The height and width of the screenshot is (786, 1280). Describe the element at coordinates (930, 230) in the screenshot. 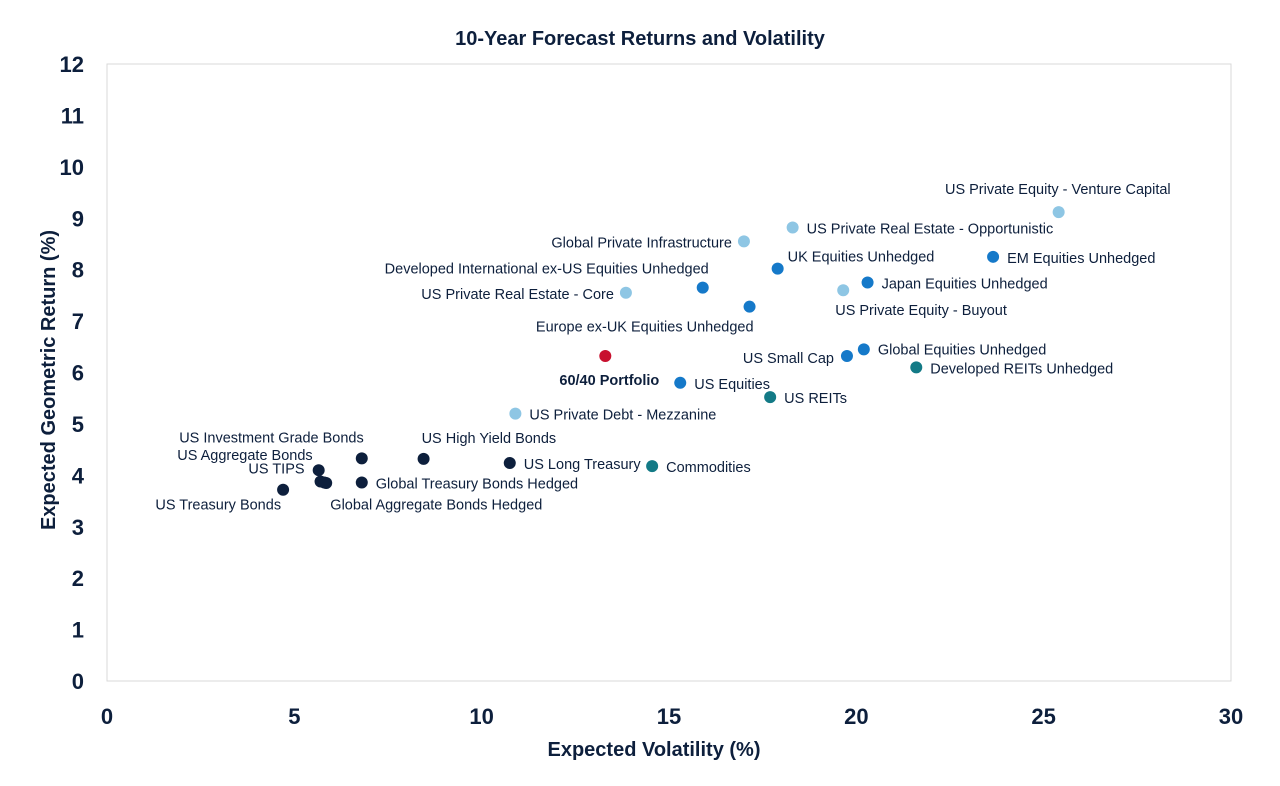

I see `data-point-label: US Private Real Estate - Opportunistic` at that location.